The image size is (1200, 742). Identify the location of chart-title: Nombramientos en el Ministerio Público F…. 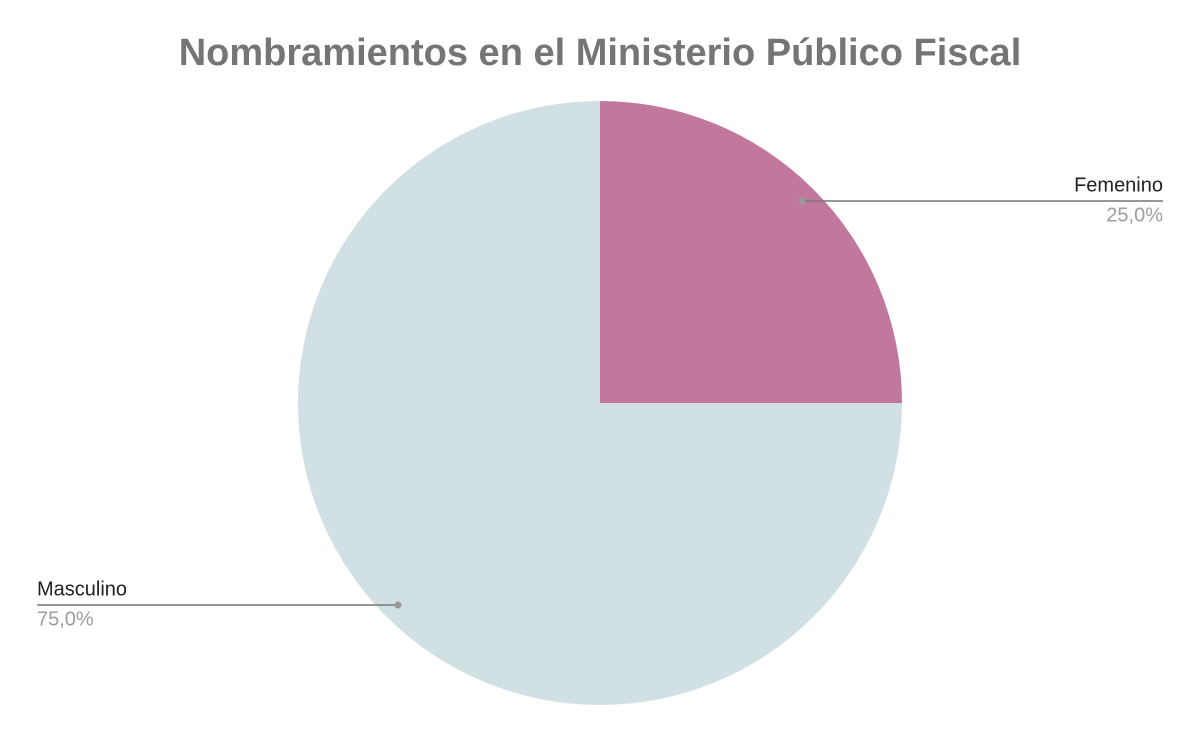
(600, 53).